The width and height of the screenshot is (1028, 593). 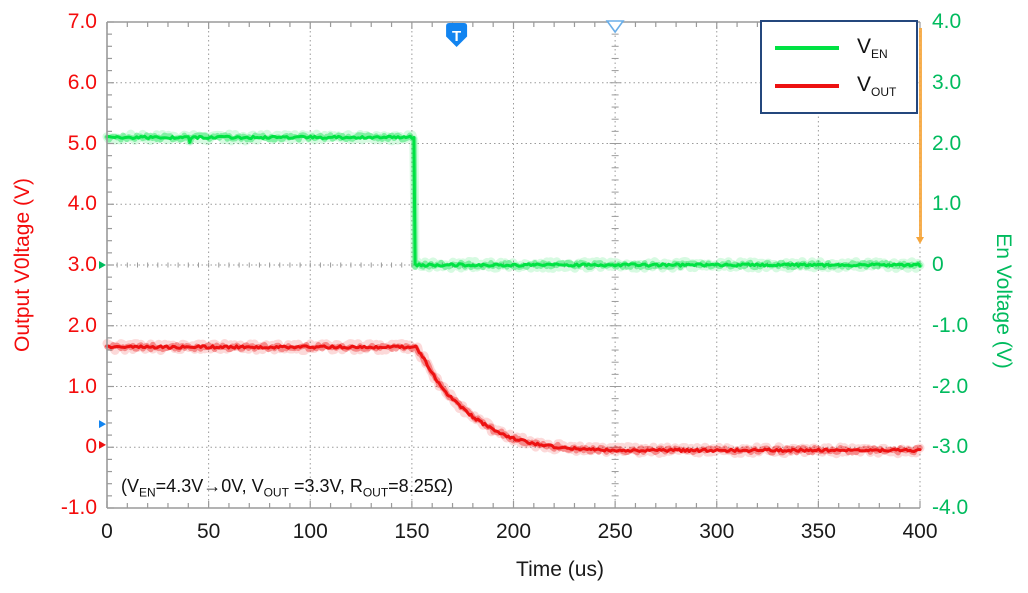 I want to click on right-axis-tick-label: -2.0, so click(x=950, y=386).